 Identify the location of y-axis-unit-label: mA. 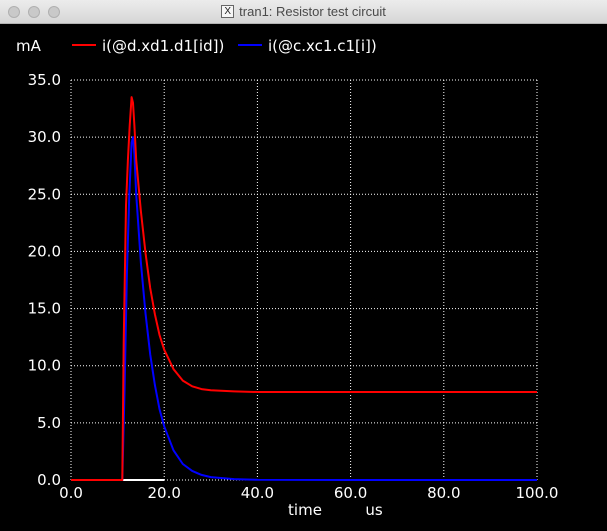
(29, 46).